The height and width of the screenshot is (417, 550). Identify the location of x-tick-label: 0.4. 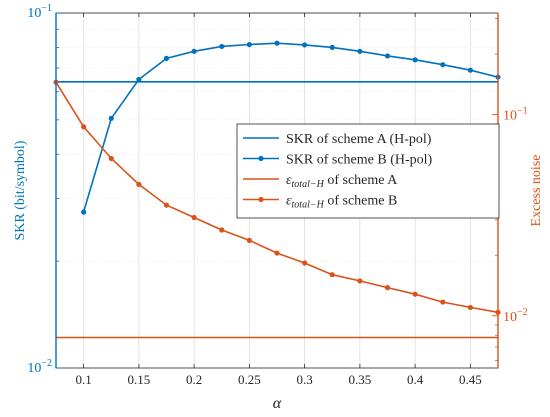
(415, 379).